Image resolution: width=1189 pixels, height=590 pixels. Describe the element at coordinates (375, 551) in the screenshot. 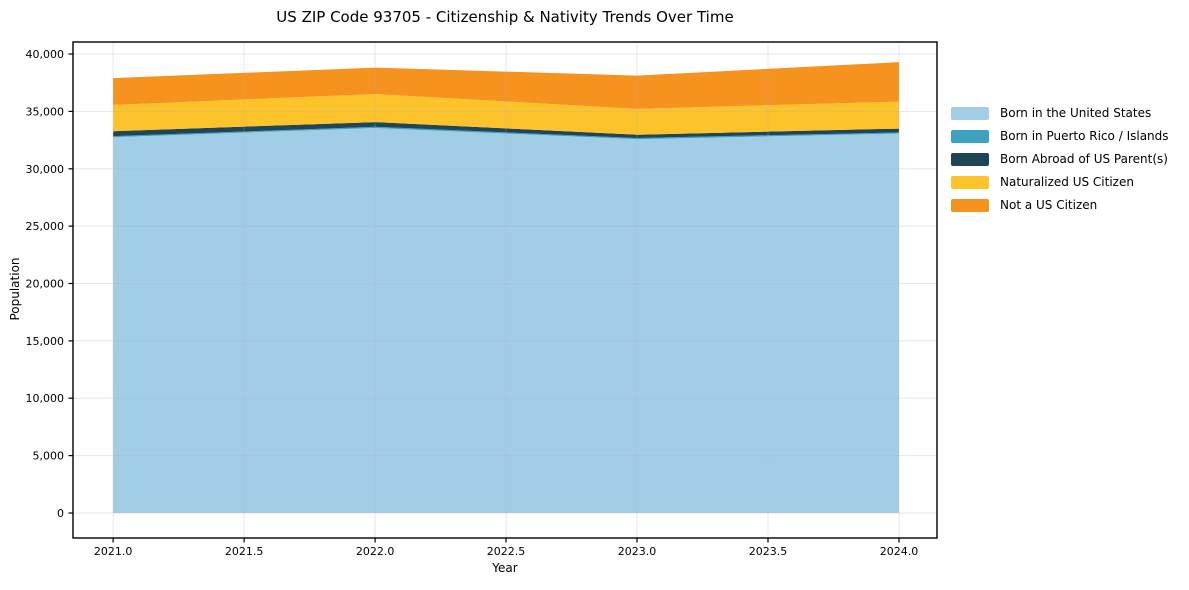

I see `x-tick-label: 2022.0` at that location.